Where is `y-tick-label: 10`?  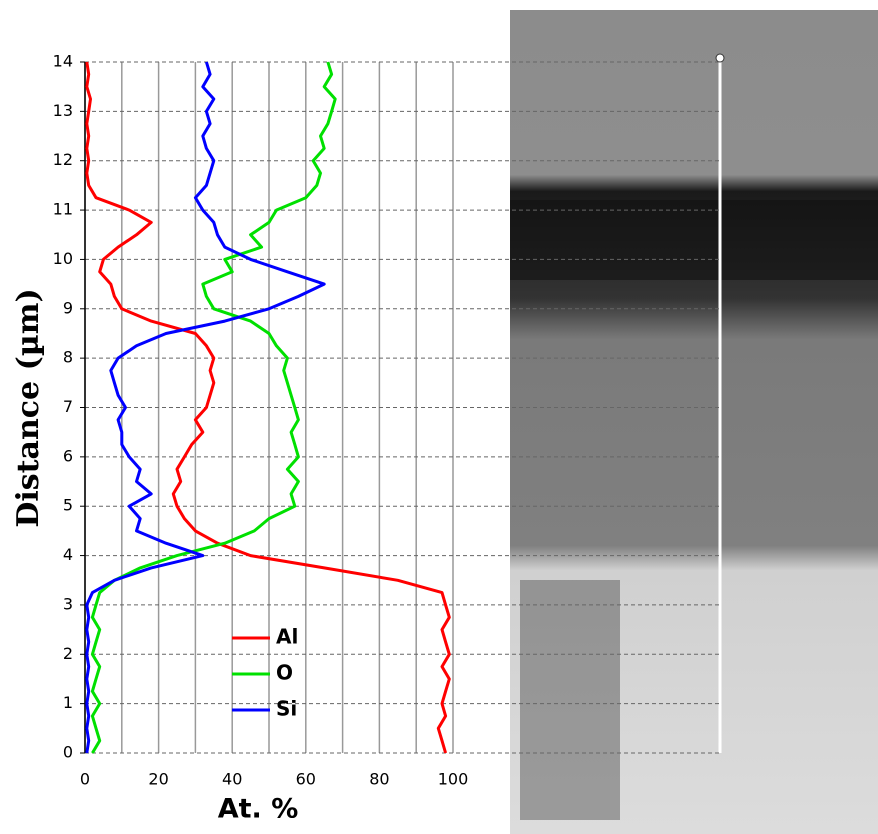
y-tick-label: 10 is located at coordinates (63, 258).